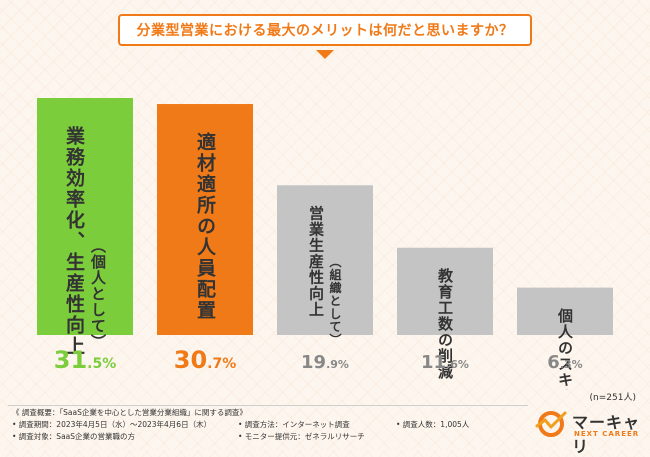 The height and width of the screenshot is (457, 650). Describe the element at coordinates (294, 424) in the screenshot. I see `survey-method: • 調査方法：インターネット調査` at that location.